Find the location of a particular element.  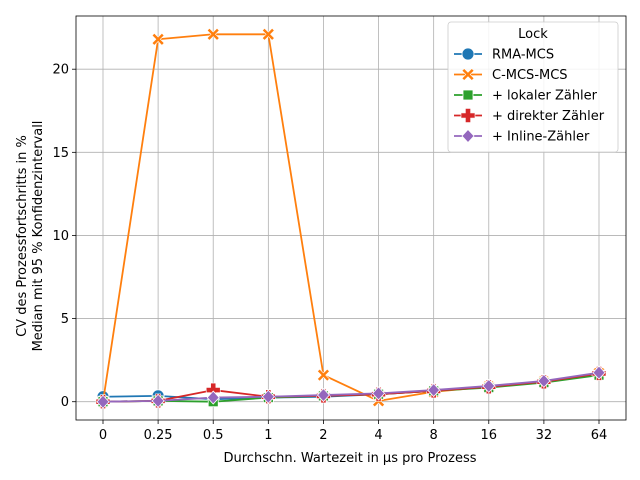

y-axis-label-line1: CV des Prozessfortschritts in % is located at coordinates (22, 236).